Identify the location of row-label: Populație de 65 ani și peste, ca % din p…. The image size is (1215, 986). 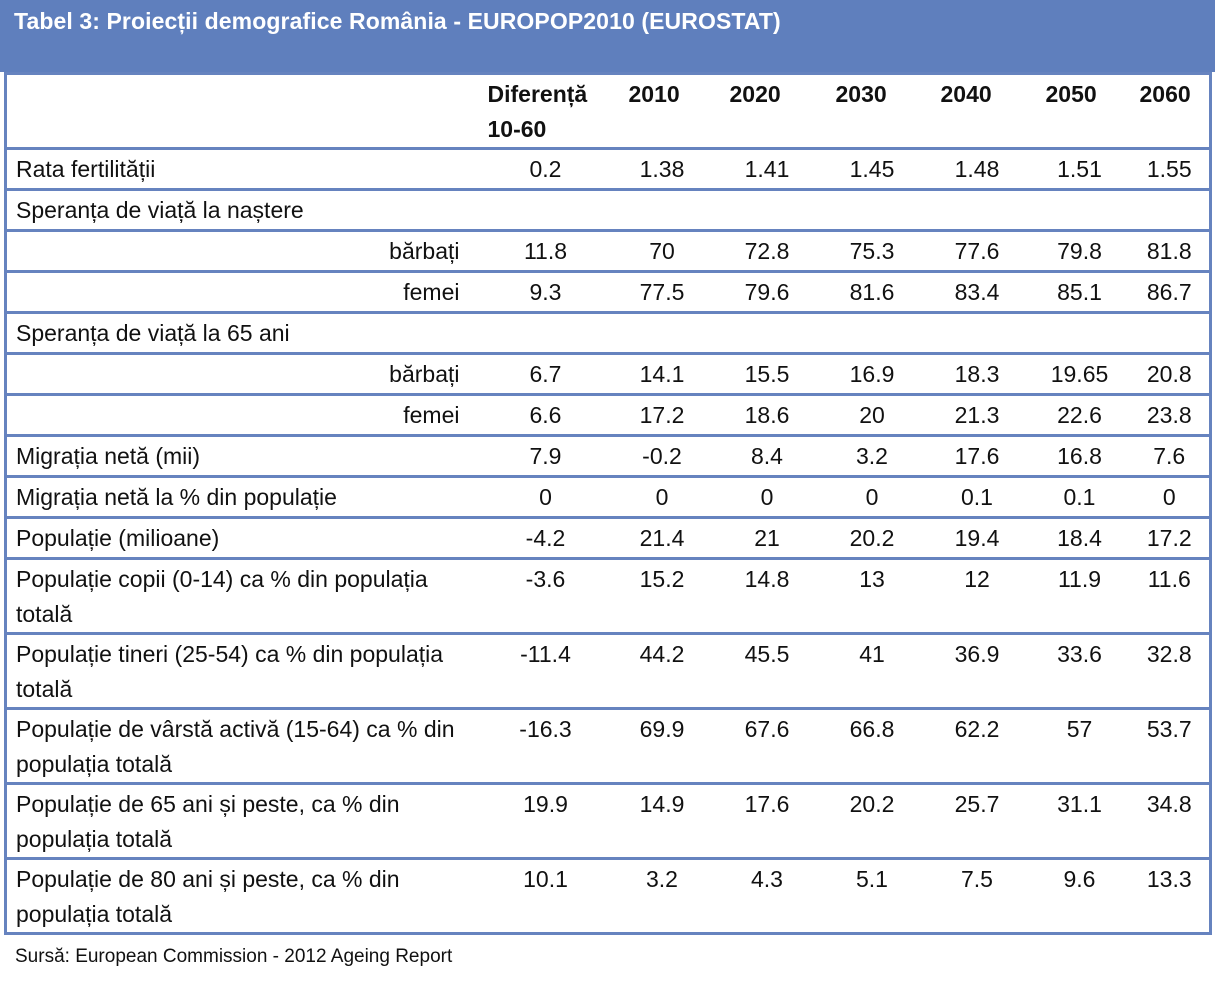
(243, 821).